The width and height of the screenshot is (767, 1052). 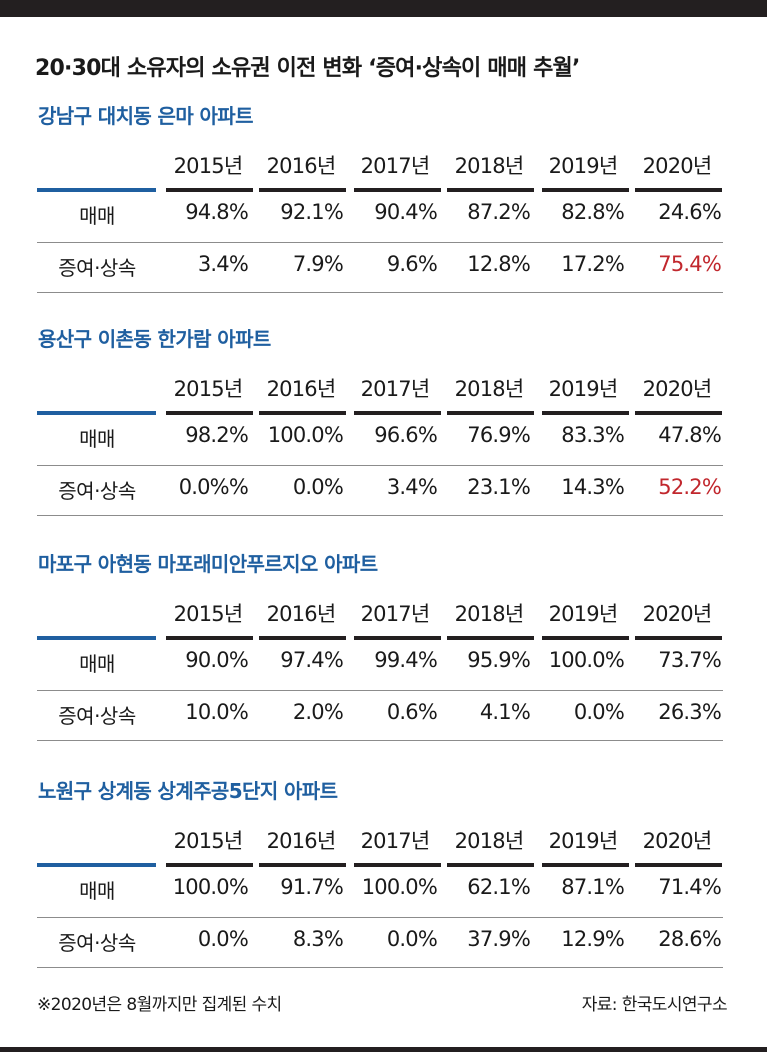 I want to click on table-cell: 87.2%, so click(x=499, y=212).